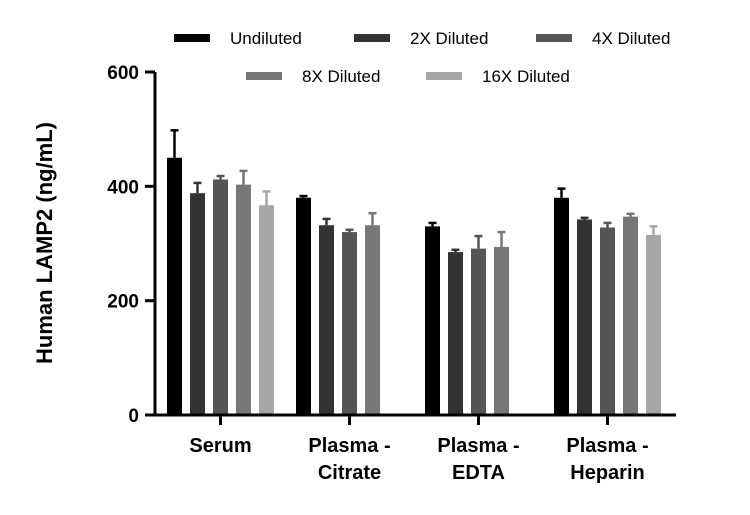 The width and height of the screenshot is (750, 515). I want to click on legend-label: 2X Diluted, so click(449, 38).